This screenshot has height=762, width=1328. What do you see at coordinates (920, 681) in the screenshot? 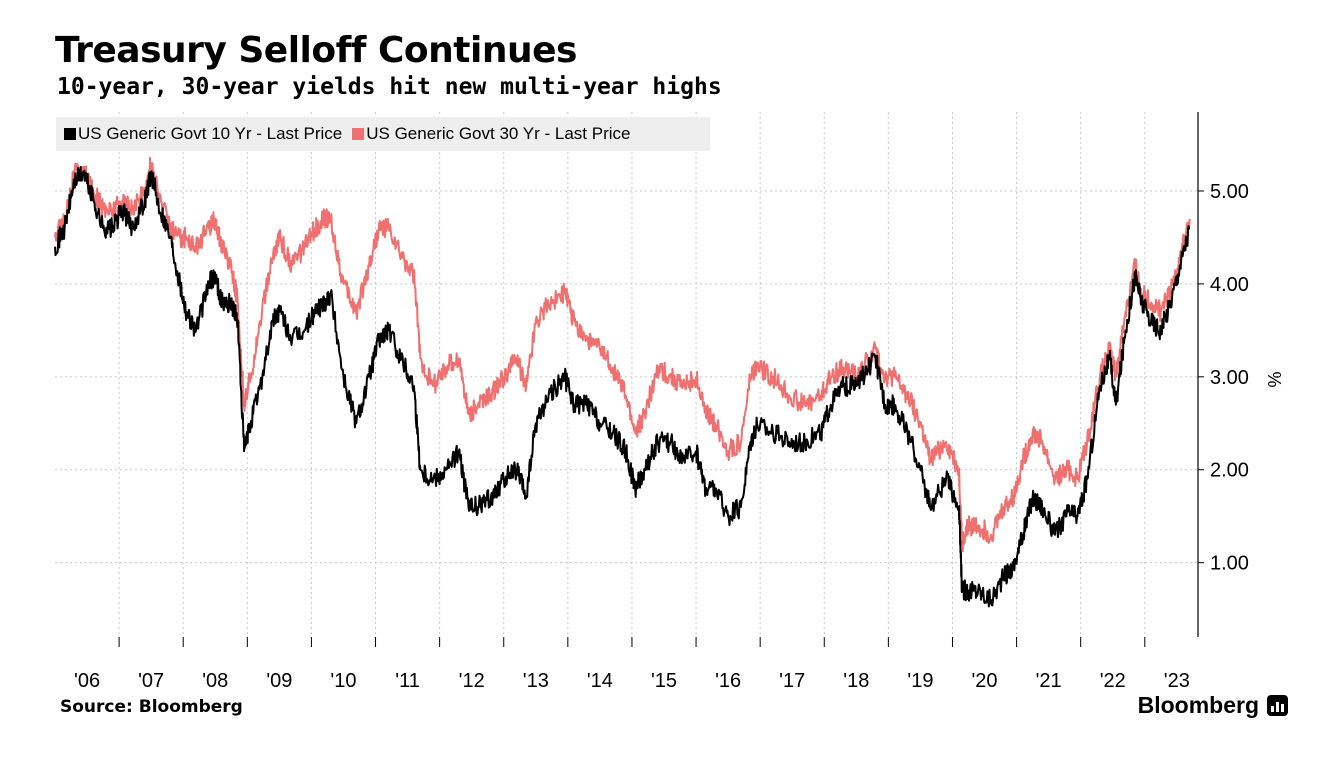
I see `x-tick-label: '19` at bounding box center [920, 681].